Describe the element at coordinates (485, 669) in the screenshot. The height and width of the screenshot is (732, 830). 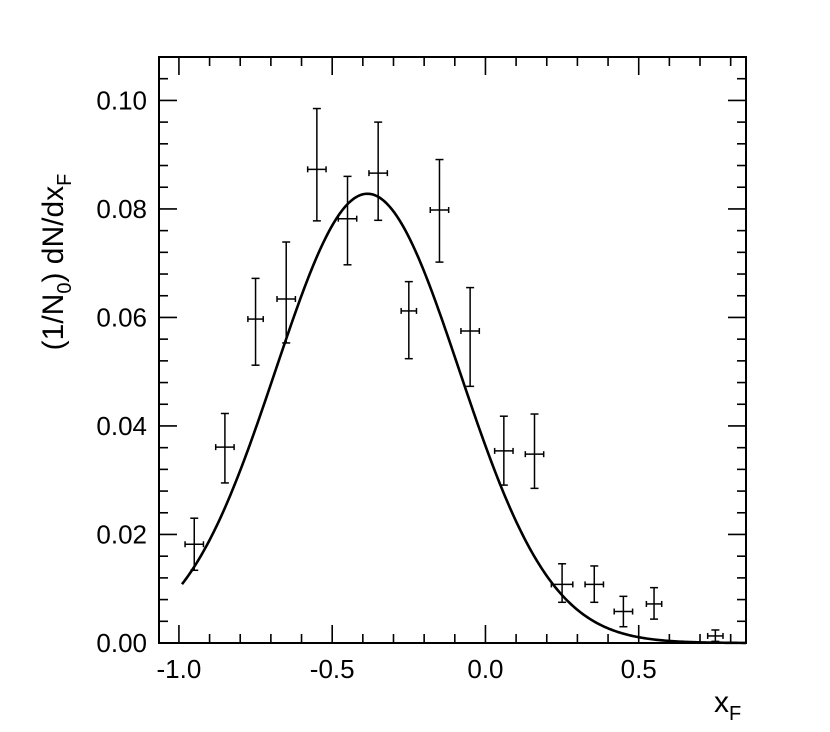
I see `x-tick-label: 0.0` at that location.